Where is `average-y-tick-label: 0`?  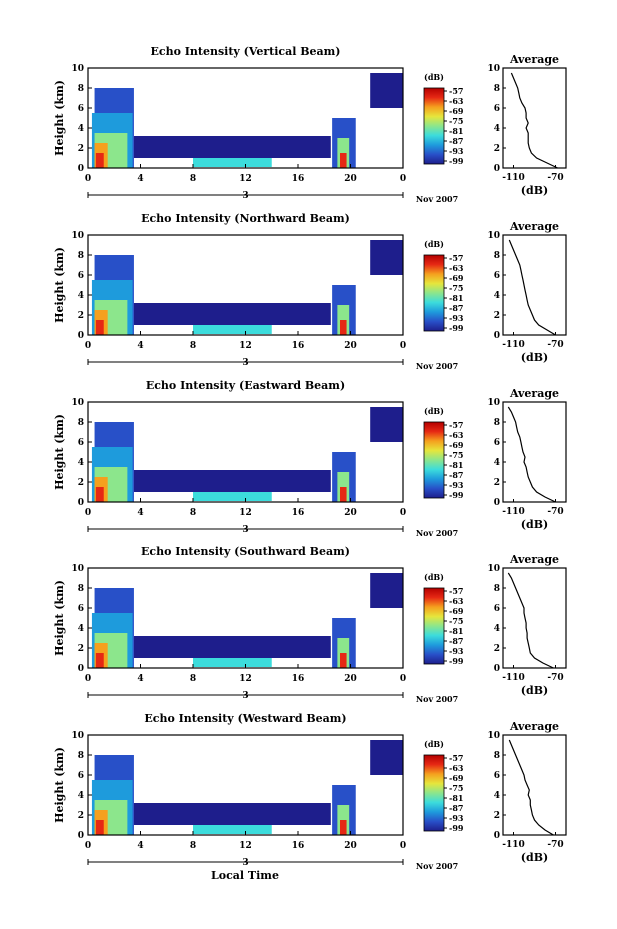
average-y-tick-label: 0 is located at coordinates (497, 336).